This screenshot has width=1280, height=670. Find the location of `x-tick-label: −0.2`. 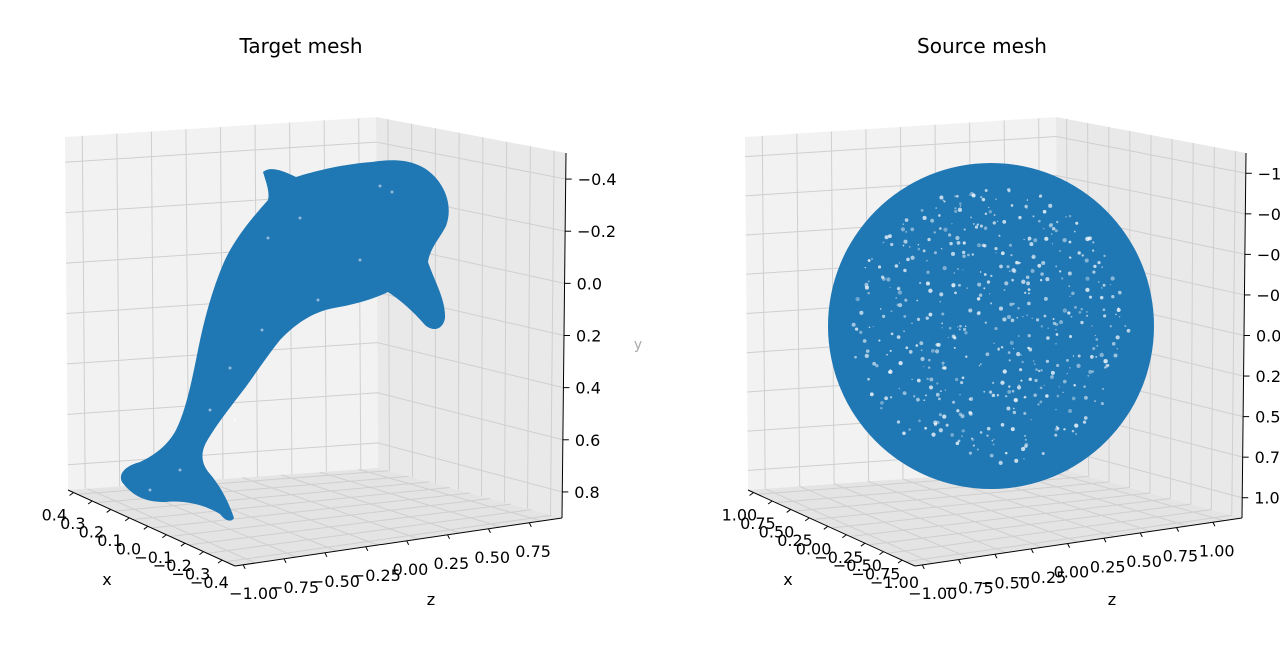

x-tick-label: −0.2 is located at coordinates (172, 565).